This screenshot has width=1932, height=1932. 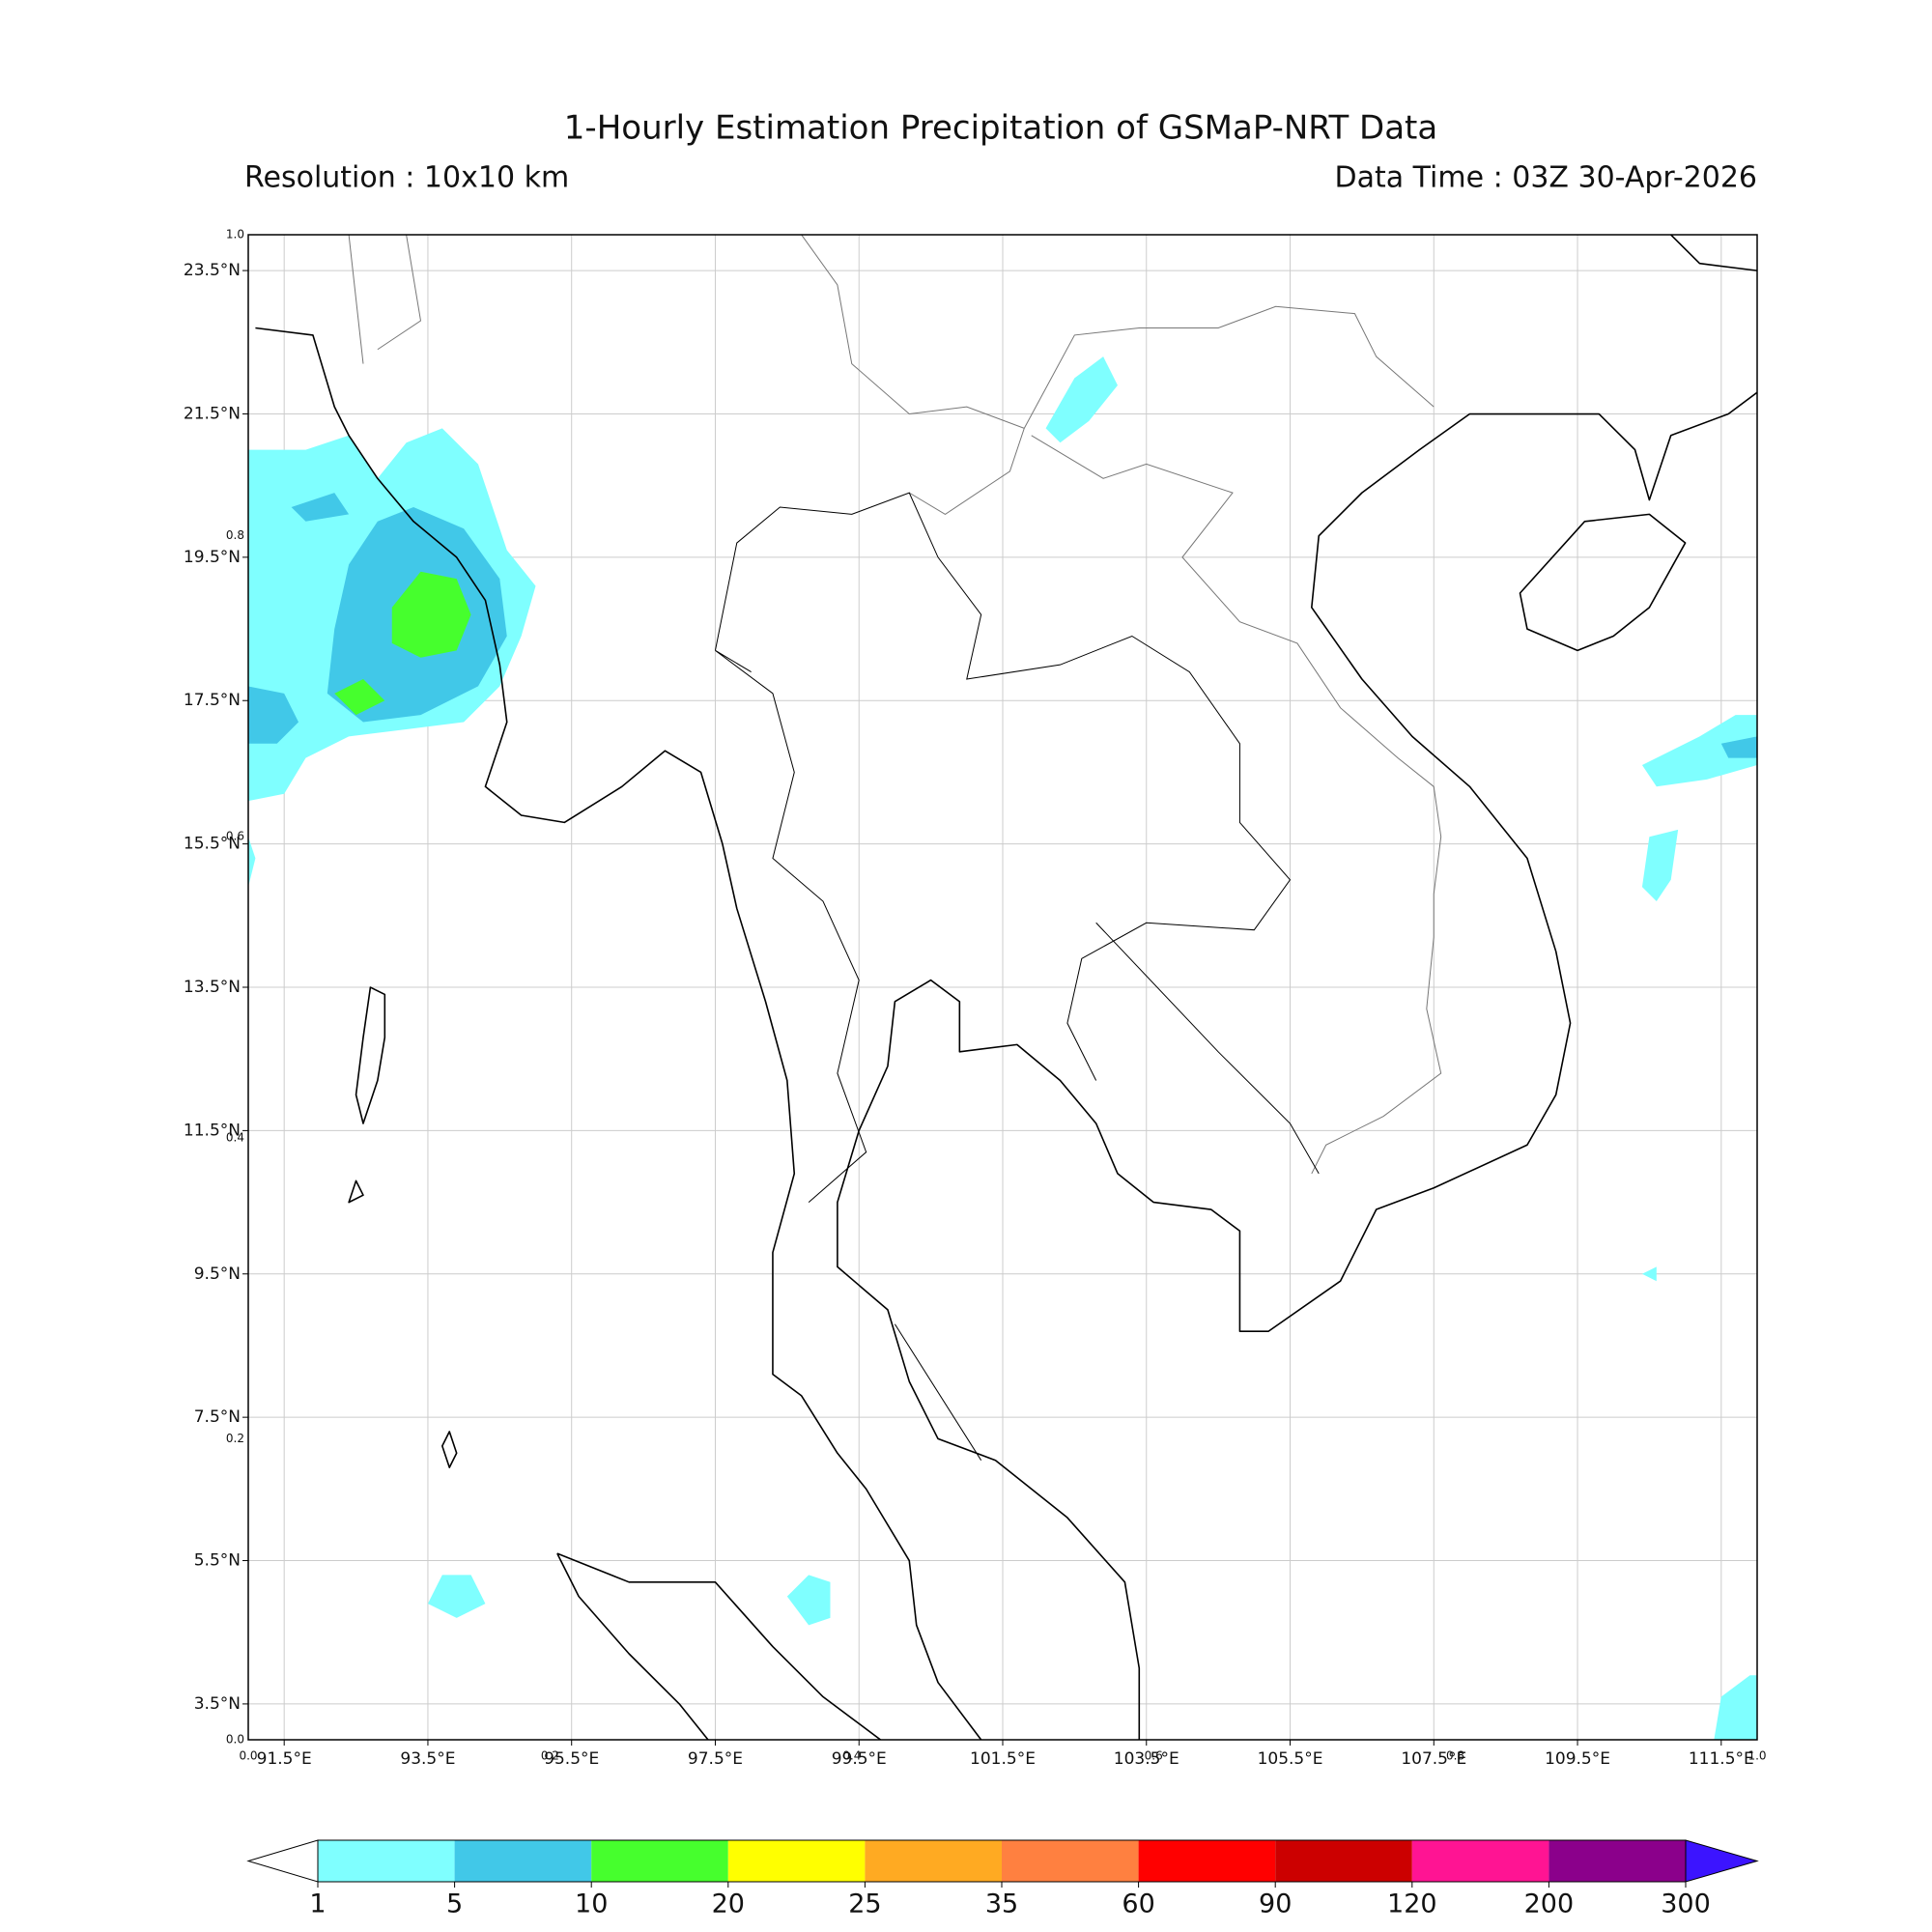 What do you see at coordinates (427, 1759) in the screenshot?
I see `x-tick-label: 93.5°E` at bounding box center [427, 1759].